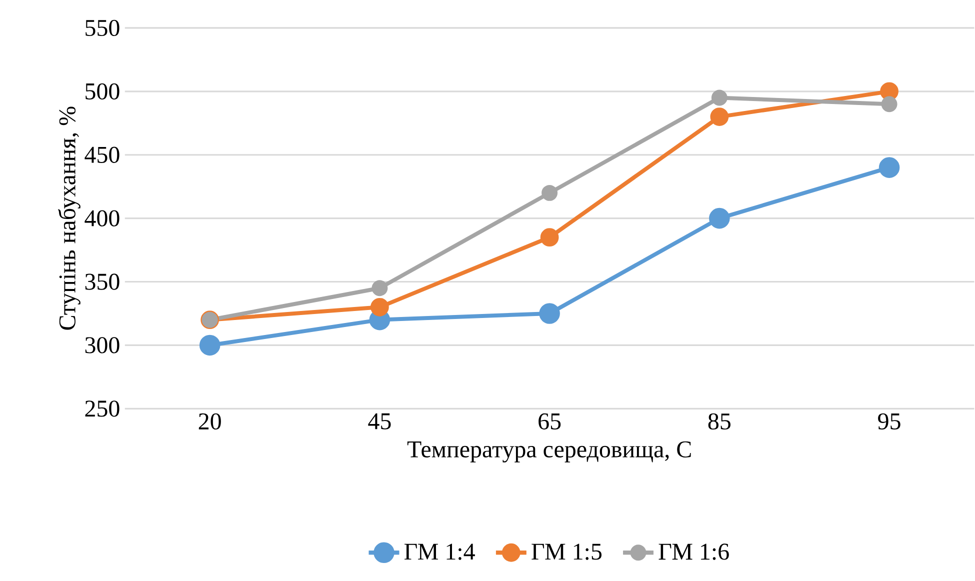 This screenshot has width=975, height=581. What do you see at coordinates (719, 422) in the screenshot?
I see `x-tick-label: 85` at bounding box center [719, 422].